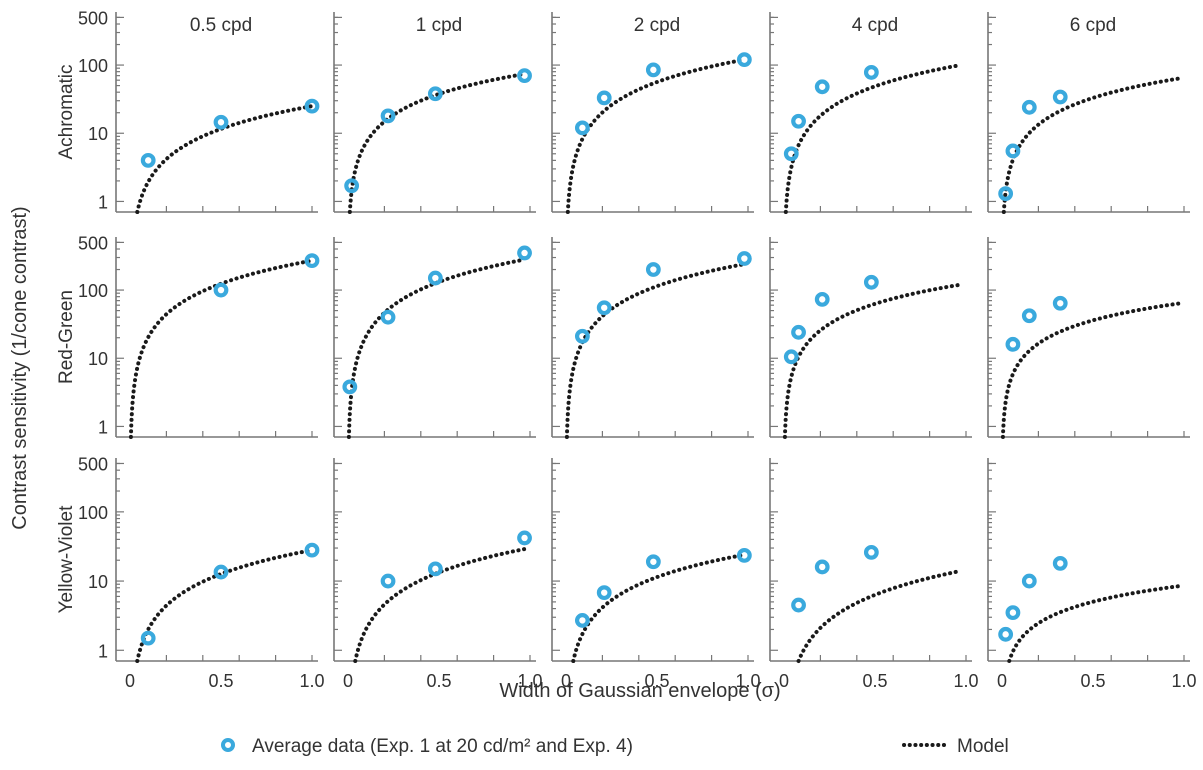 This screenshot has height=770, width=1203. I want to click on panel-red-green-2-cpd, so click(652, 338).